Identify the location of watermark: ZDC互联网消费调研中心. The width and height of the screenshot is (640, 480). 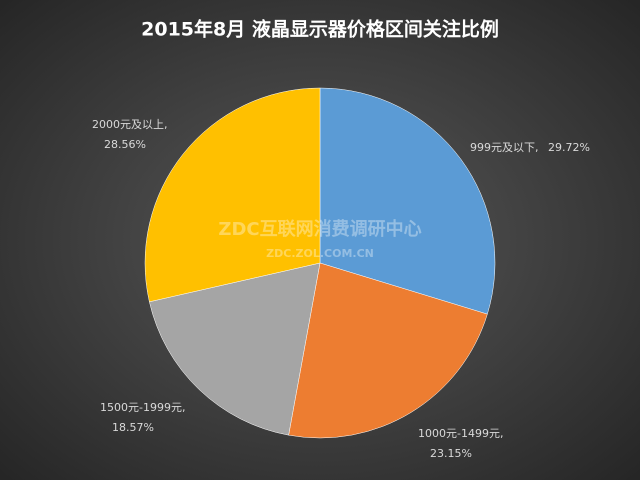
(319, 229).